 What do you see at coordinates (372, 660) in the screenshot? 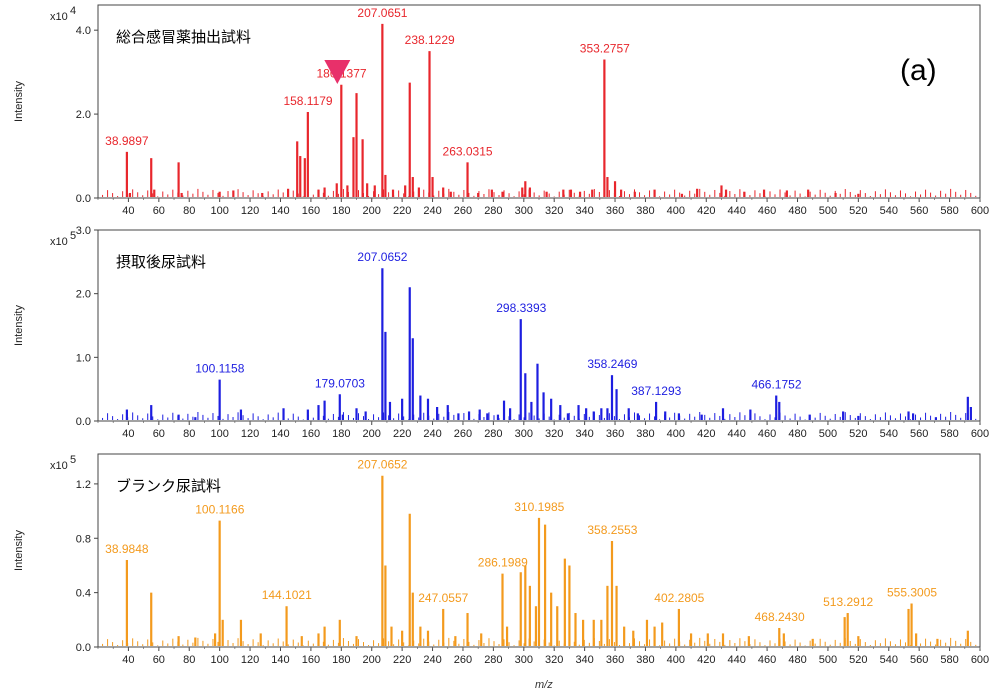
I see `x-tick-label: 200` at bounding box center [372, 660].